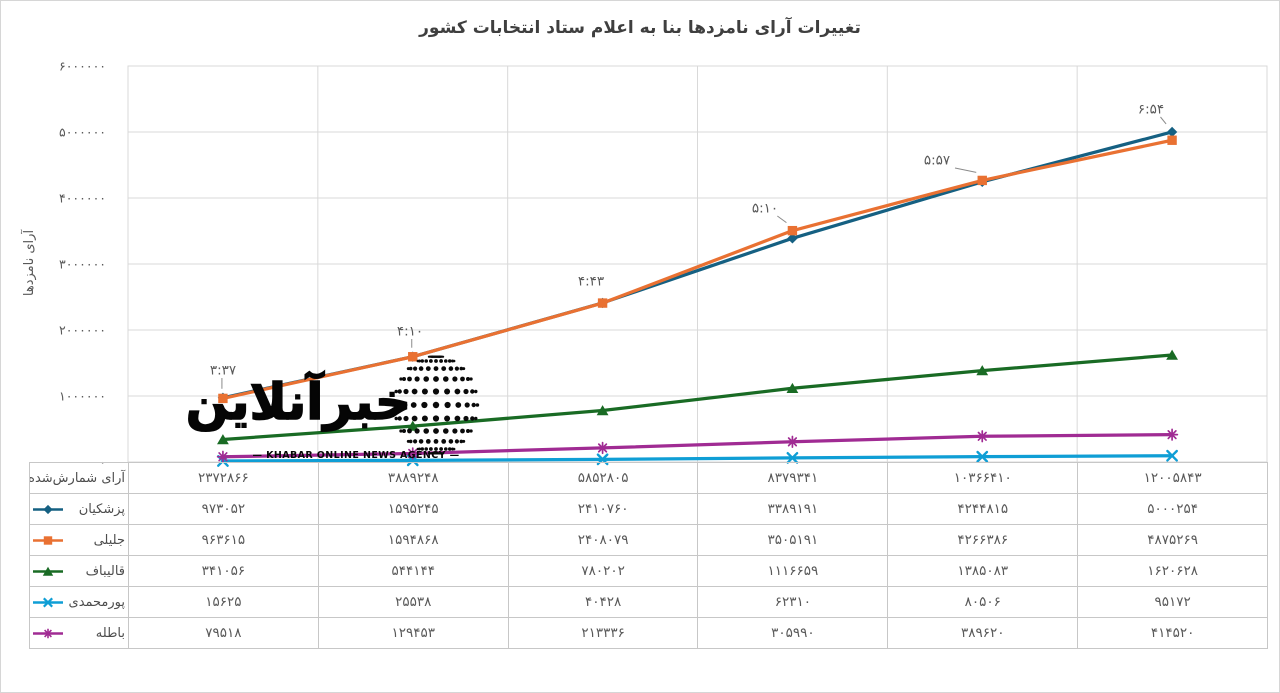 Image resolution: width=1280 pixels, height=693 pixels. I want to click on row-label: پزشکیان, so click(101, 509).